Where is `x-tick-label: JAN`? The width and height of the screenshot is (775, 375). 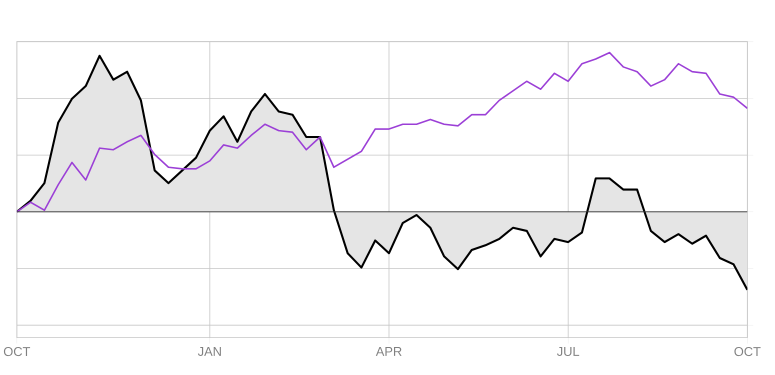
x-tick-label: JAN is located at coordinates (209, 351).